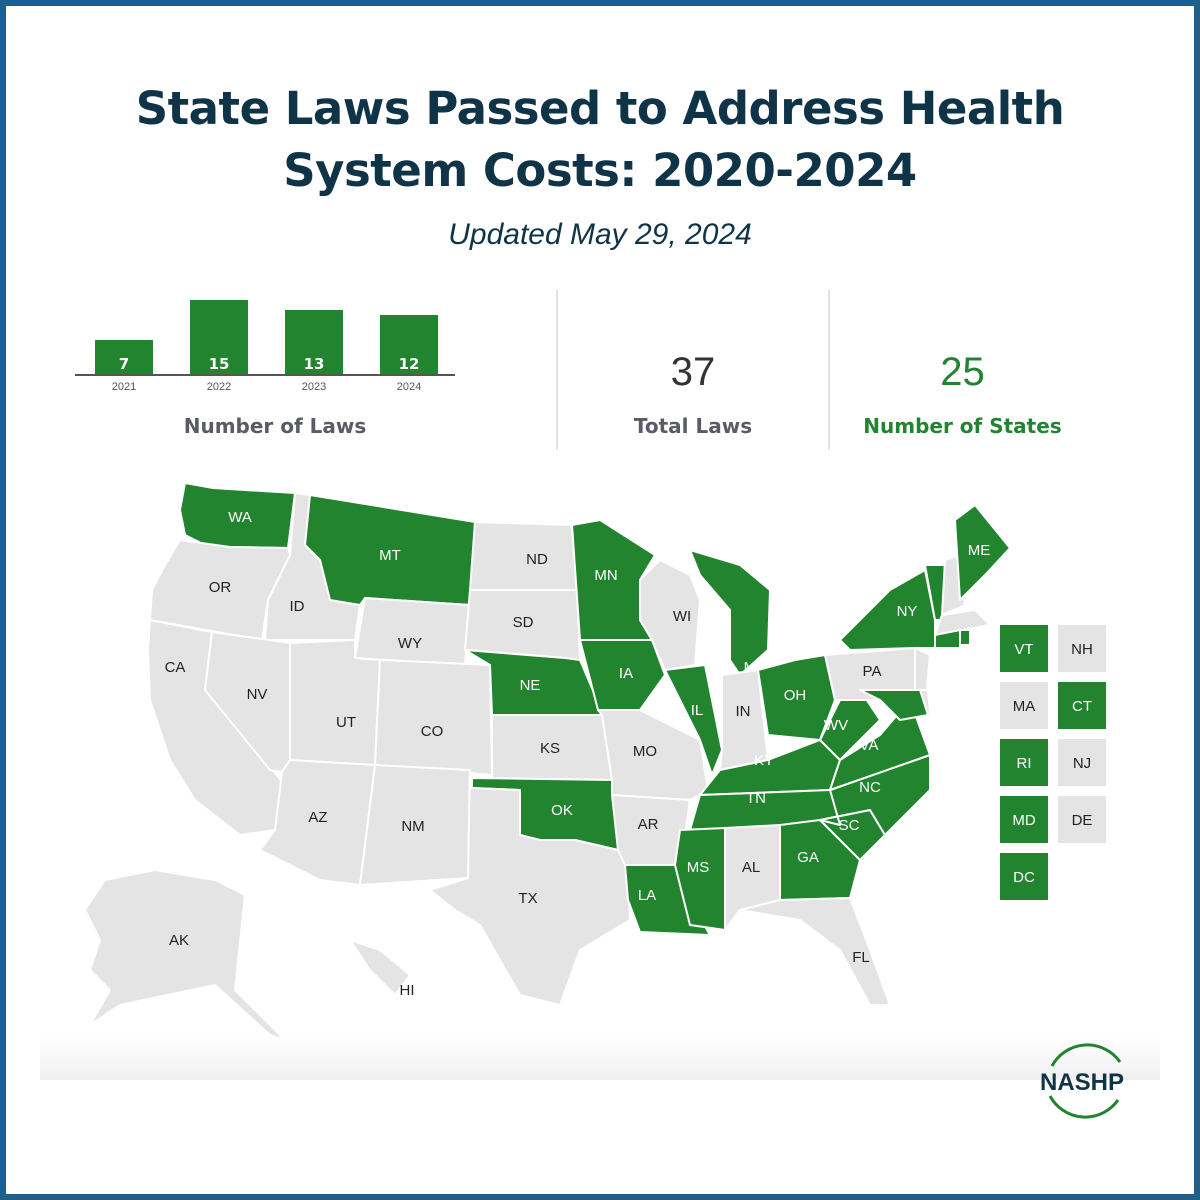  I want to click on state-me, so click(982, 552).